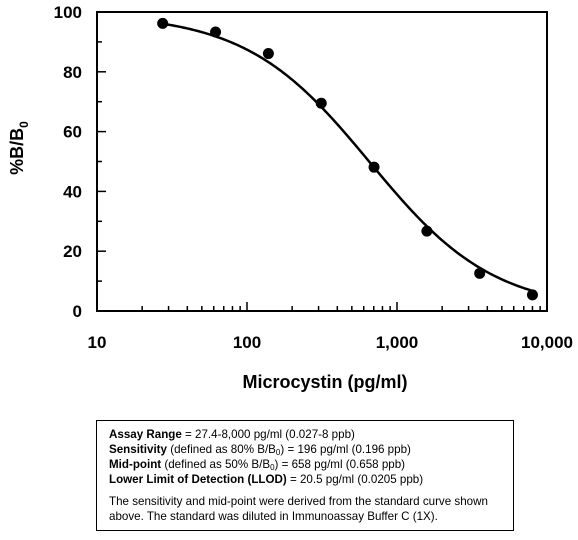  Describe the element at coordinates (345, 449) in the screenshot. I see `sensitivity-value: ) = 196 pg/ml (0.196 ppb)` at that location.